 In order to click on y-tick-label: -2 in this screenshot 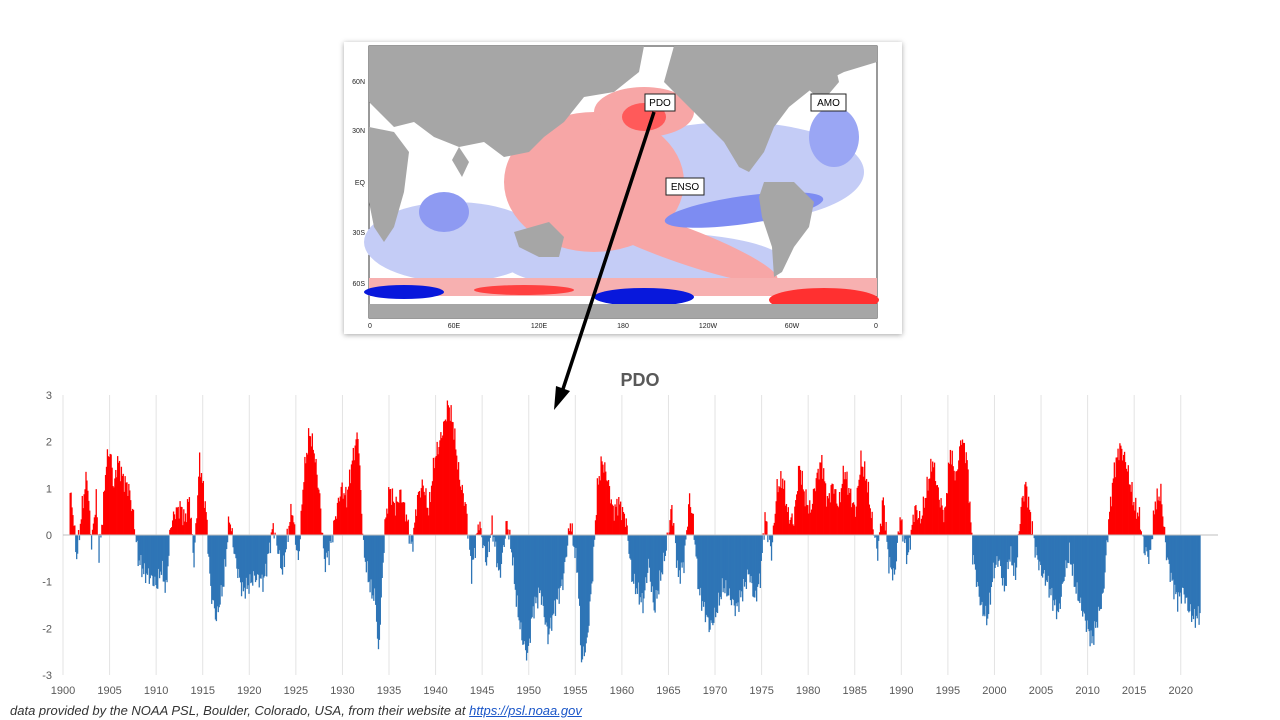, I will do `click(47, 629)`.